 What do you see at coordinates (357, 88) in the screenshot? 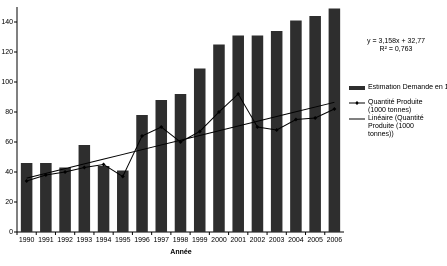
I see `legend-swatch` at bounding box center [357, 88].